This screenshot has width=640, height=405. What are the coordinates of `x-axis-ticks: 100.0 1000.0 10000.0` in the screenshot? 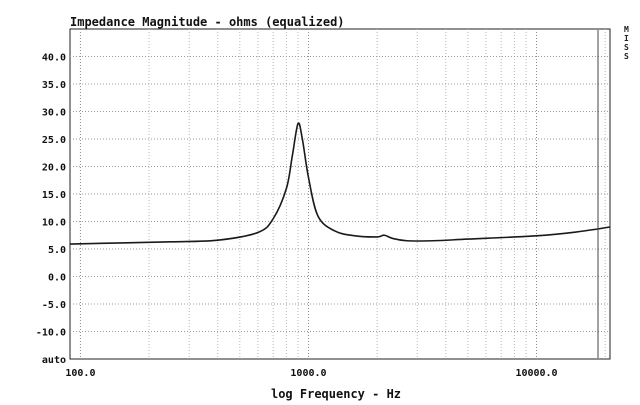 It's located at (311, 373).